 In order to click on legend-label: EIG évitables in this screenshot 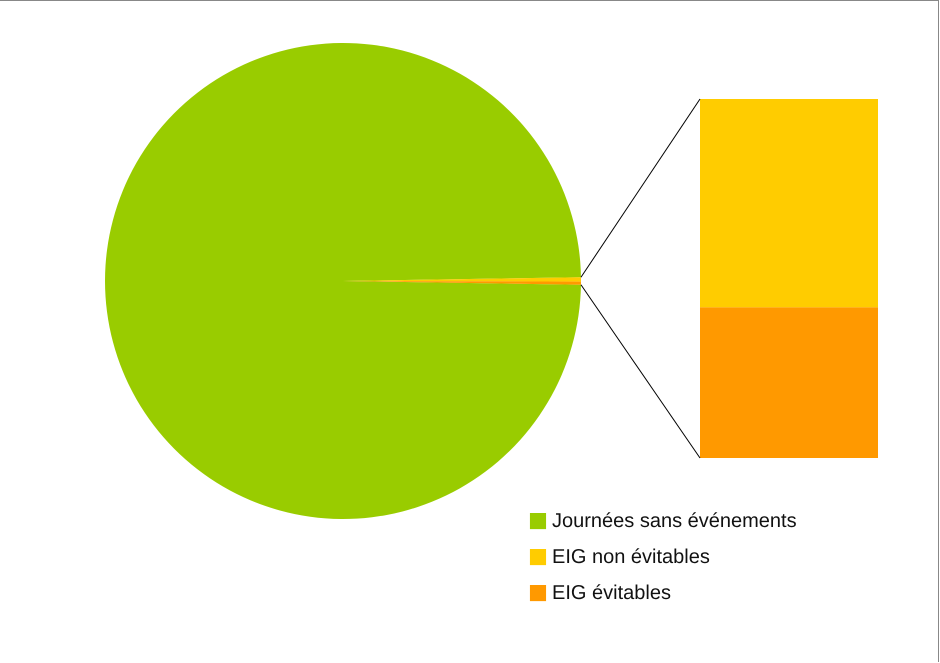, I will do `click(611, 593)`.